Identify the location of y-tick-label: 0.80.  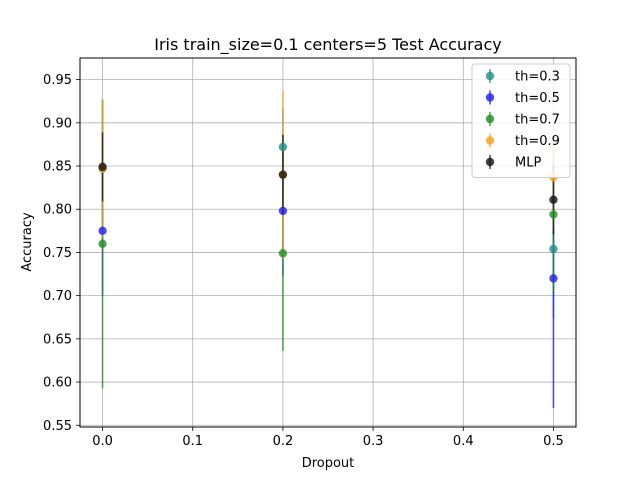
(57, 210).